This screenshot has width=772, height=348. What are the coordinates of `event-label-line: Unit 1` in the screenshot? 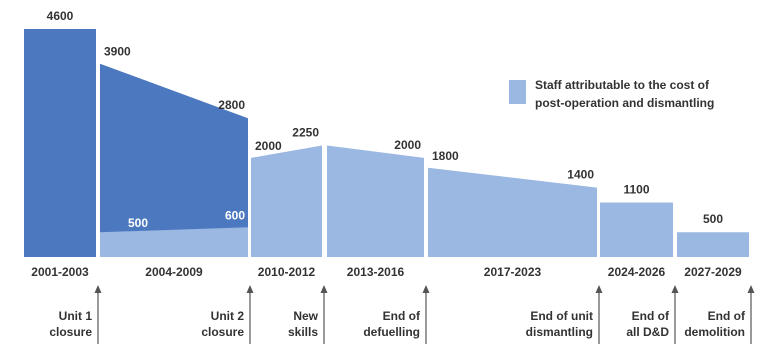 It's located at (76, 316).